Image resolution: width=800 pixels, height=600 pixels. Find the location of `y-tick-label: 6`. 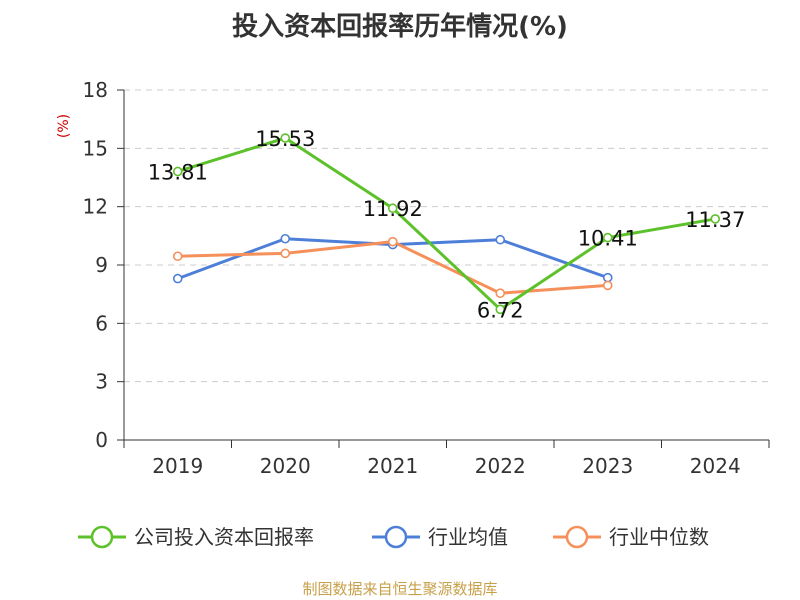

y-tick-label: 6 is located at coordinates (101, 323).